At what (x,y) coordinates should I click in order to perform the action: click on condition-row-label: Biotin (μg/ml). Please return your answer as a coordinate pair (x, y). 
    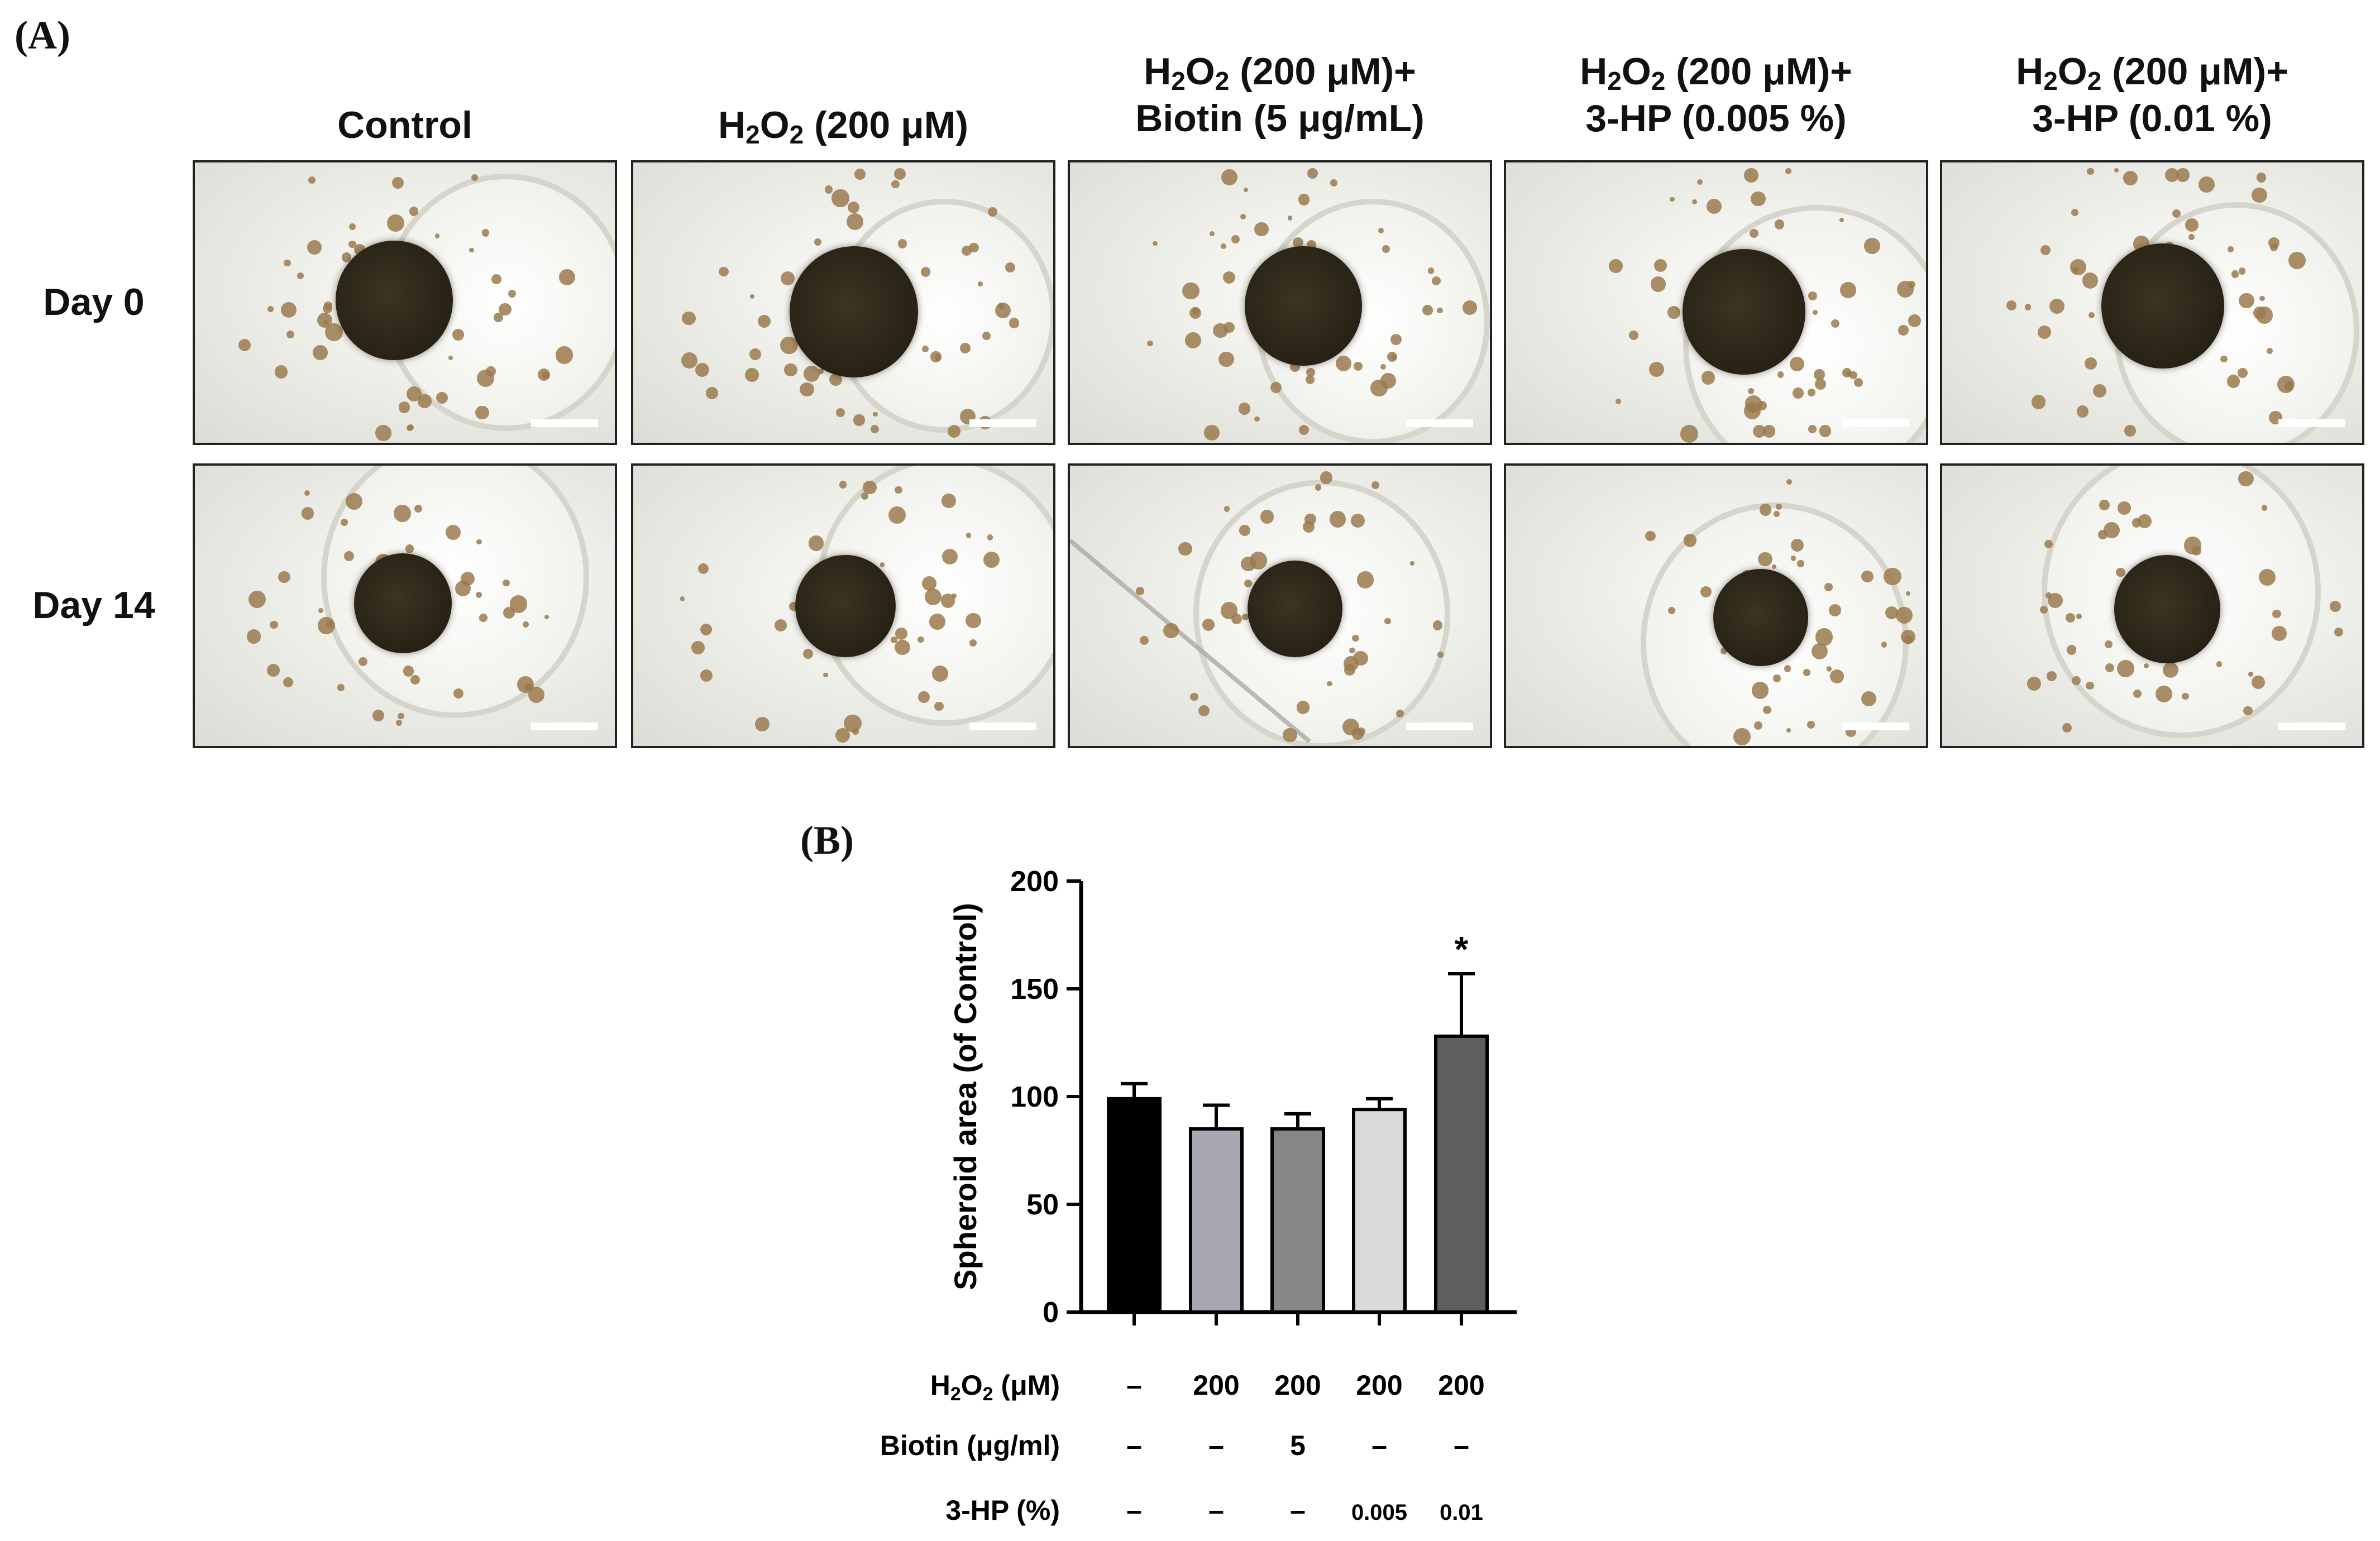
    Looking at the image, I should click on (970, 1446).